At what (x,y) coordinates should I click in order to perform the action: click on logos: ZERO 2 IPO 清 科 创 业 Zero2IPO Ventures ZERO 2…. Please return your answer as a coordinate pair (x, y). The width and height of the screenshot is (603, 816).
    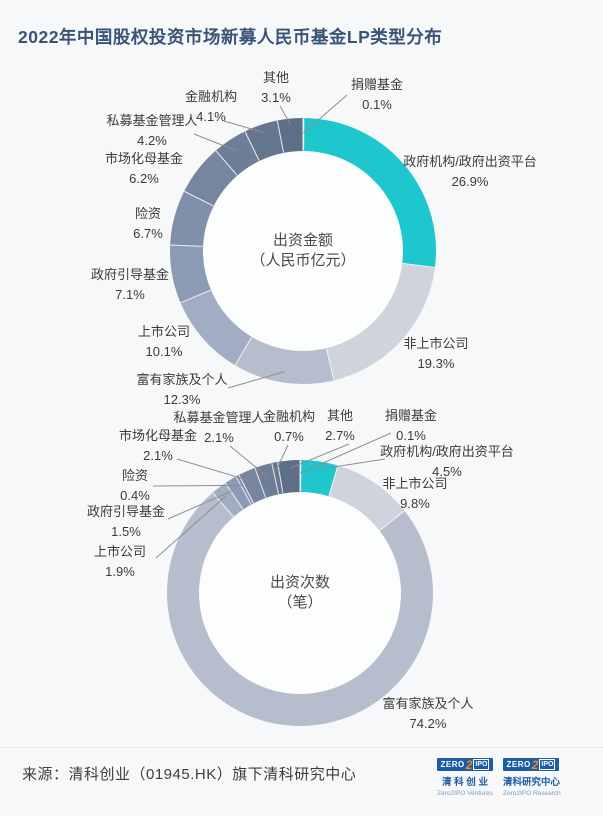
    Looking at the image, I should click on (499, 777).